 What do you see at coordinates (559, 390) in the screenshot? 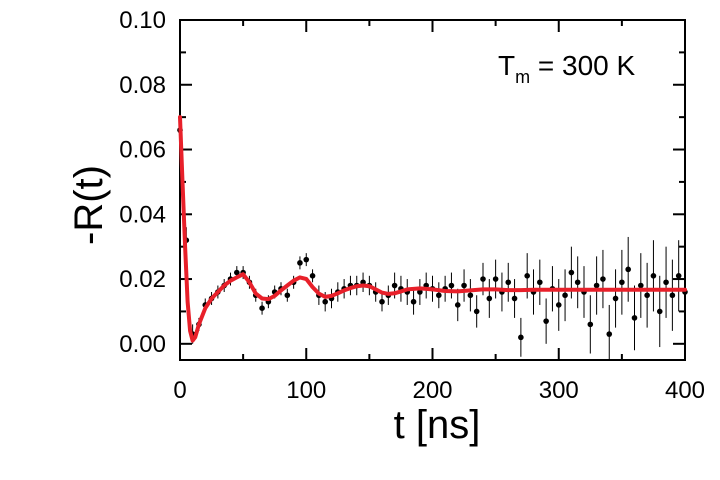
I see `x-tick-label: 300` at bounding box center [559, 390].